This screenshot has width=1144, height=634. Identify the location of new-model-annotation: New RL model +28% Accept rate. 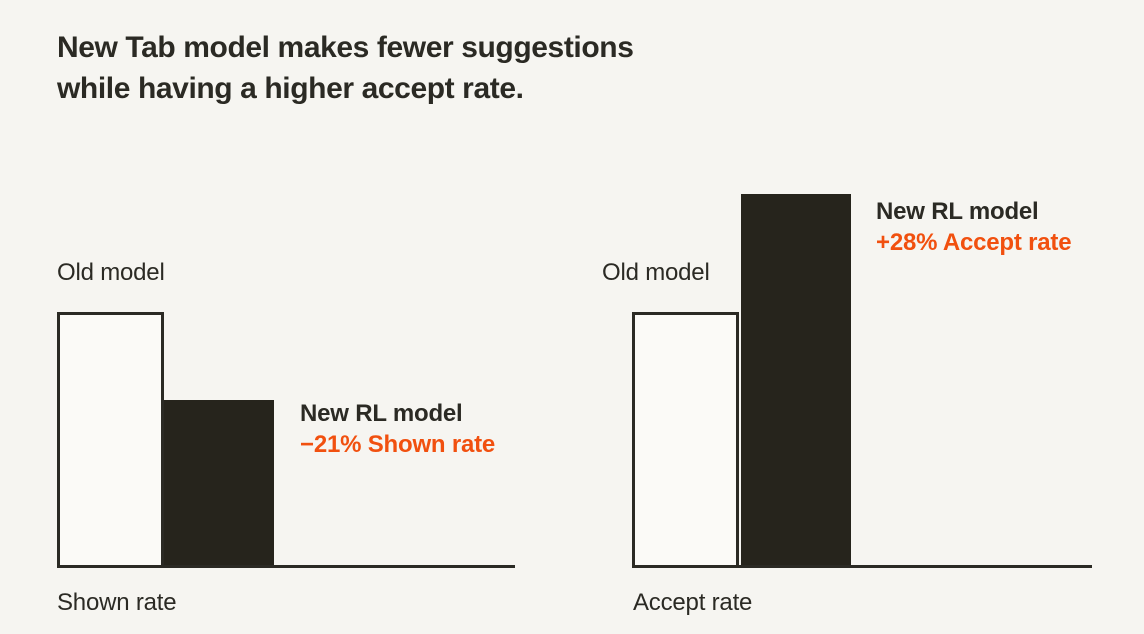
(974, 227).